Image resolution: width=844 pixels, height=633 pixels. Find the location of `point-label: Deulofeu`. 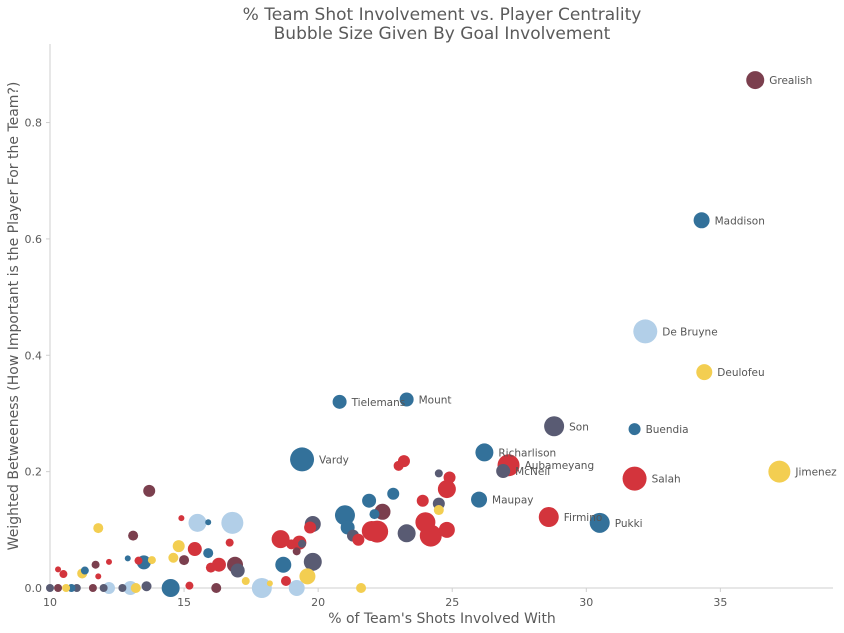

point-label: Deulofeu is located at coordinates (740, 373).